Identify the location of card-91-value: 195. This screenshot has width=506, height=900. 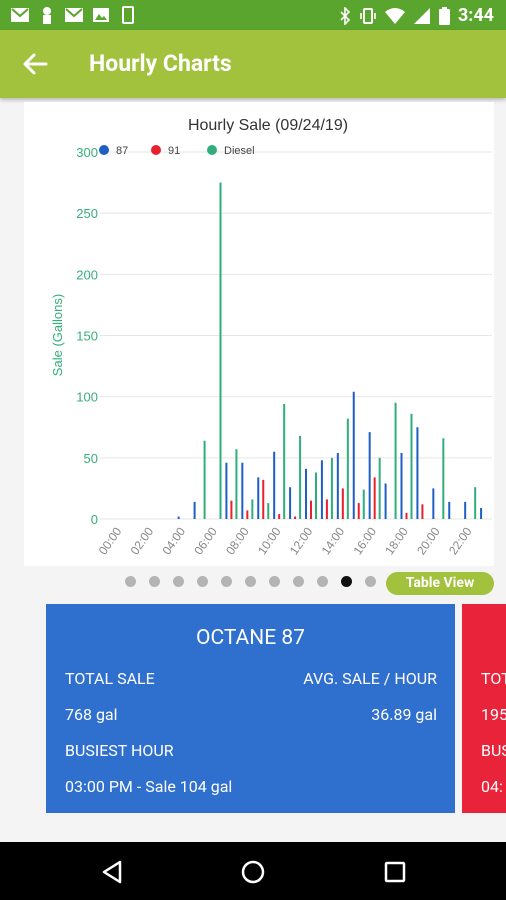
(493, 714).